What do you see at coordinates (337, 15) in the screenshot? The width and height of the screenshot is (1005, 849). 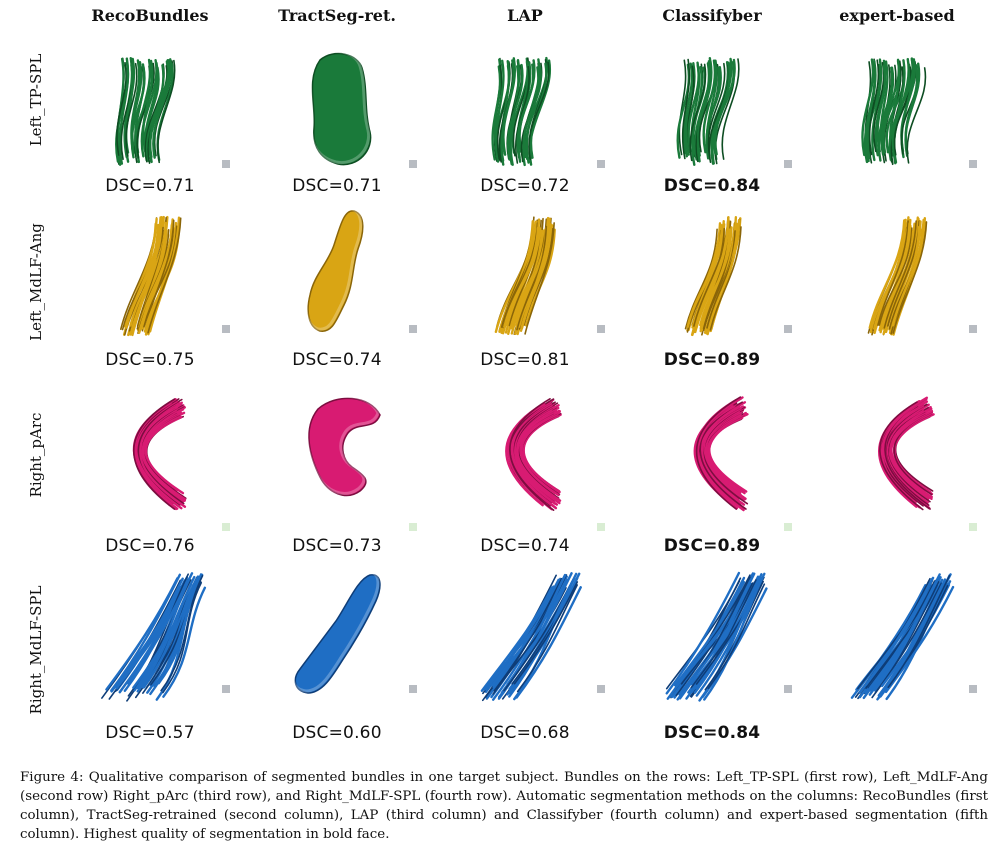 I see `column-header-2: TractSeg-ret.` at bounding box center [337, 15].